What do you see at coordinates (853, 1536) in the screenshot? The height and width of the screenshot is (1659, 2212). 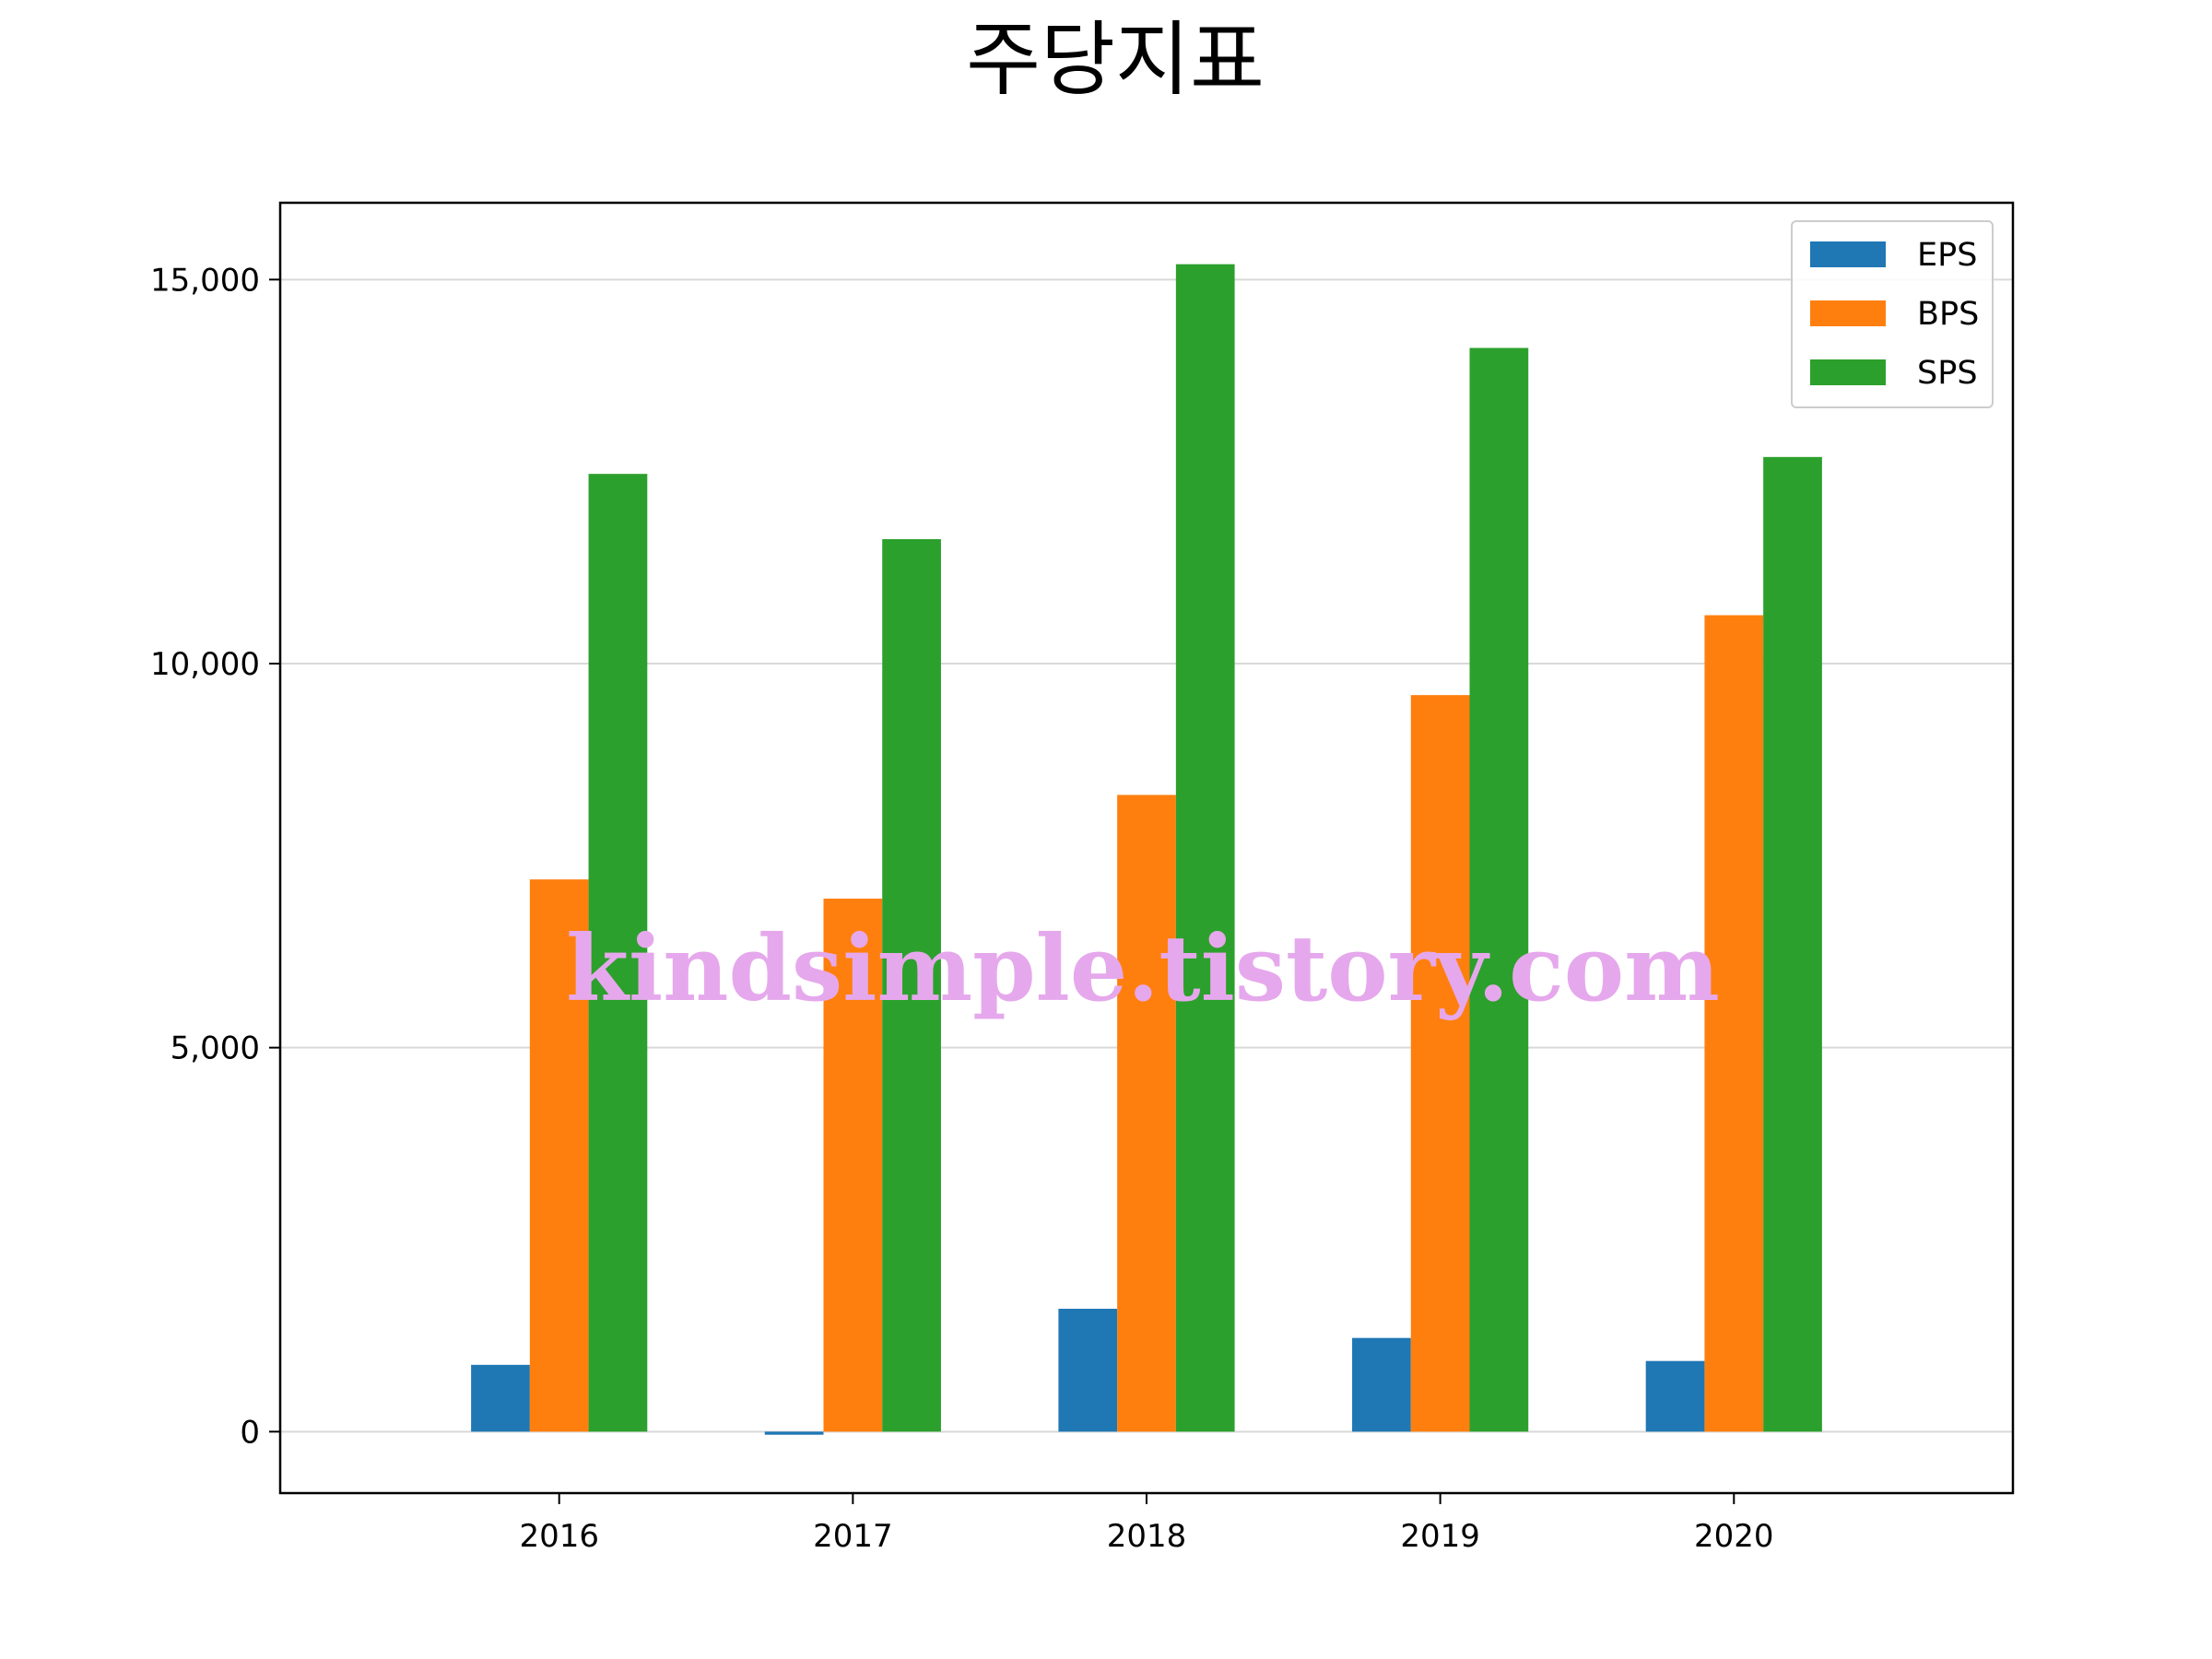 I see `x-tick-label: 2017` at bounding box center [853, 1536].